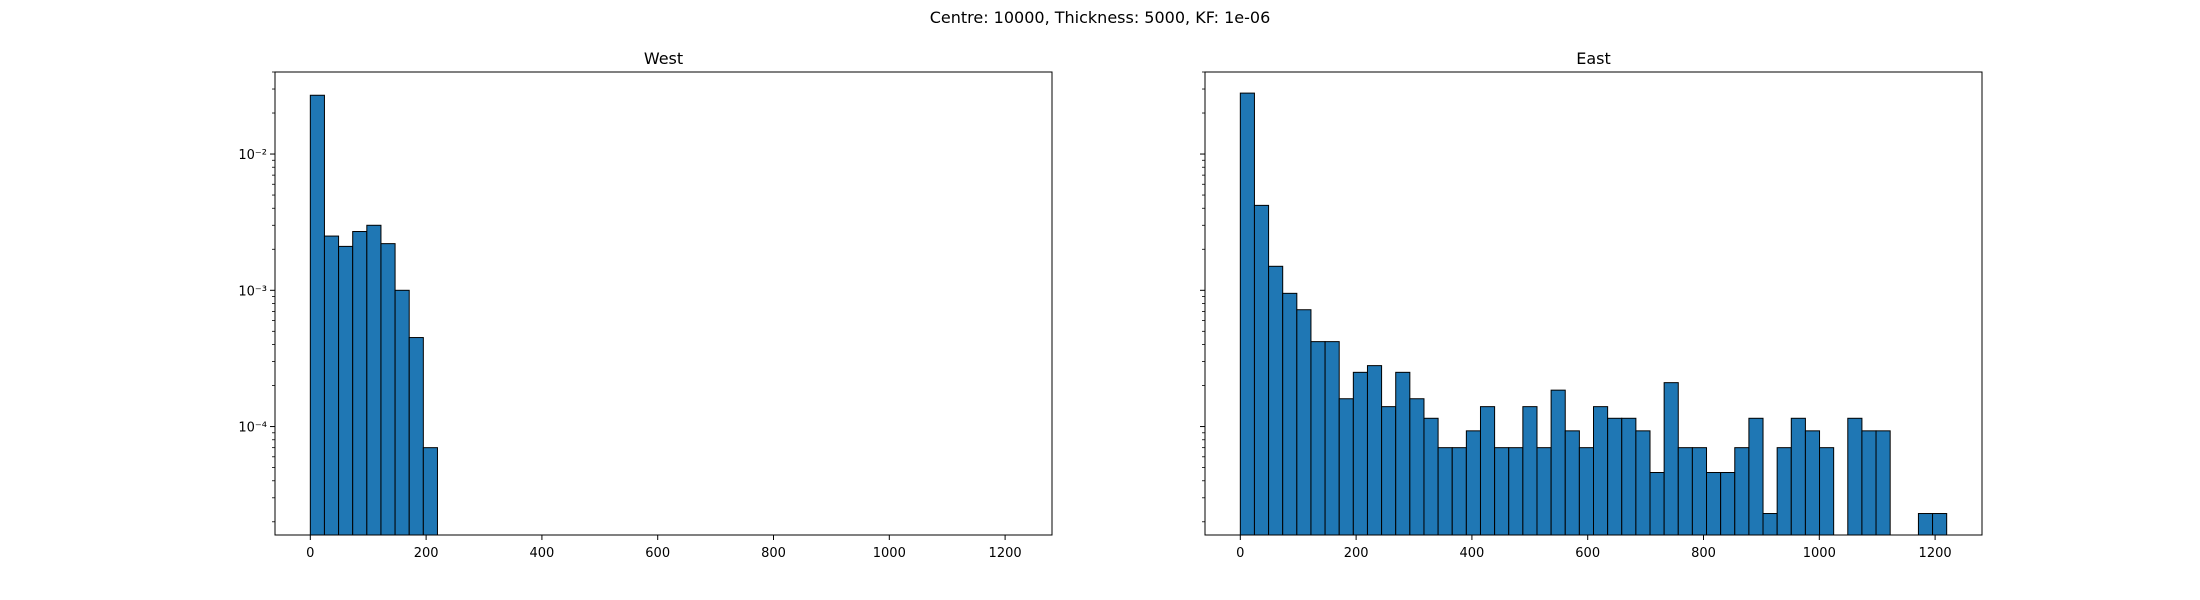 The height and width of the screenshot is (600, 2200). What do you see at coordinates (252, 155) in the screenshot?
I see `west-y-tick-label: 10⁻²` at bounding box center [252, 155].